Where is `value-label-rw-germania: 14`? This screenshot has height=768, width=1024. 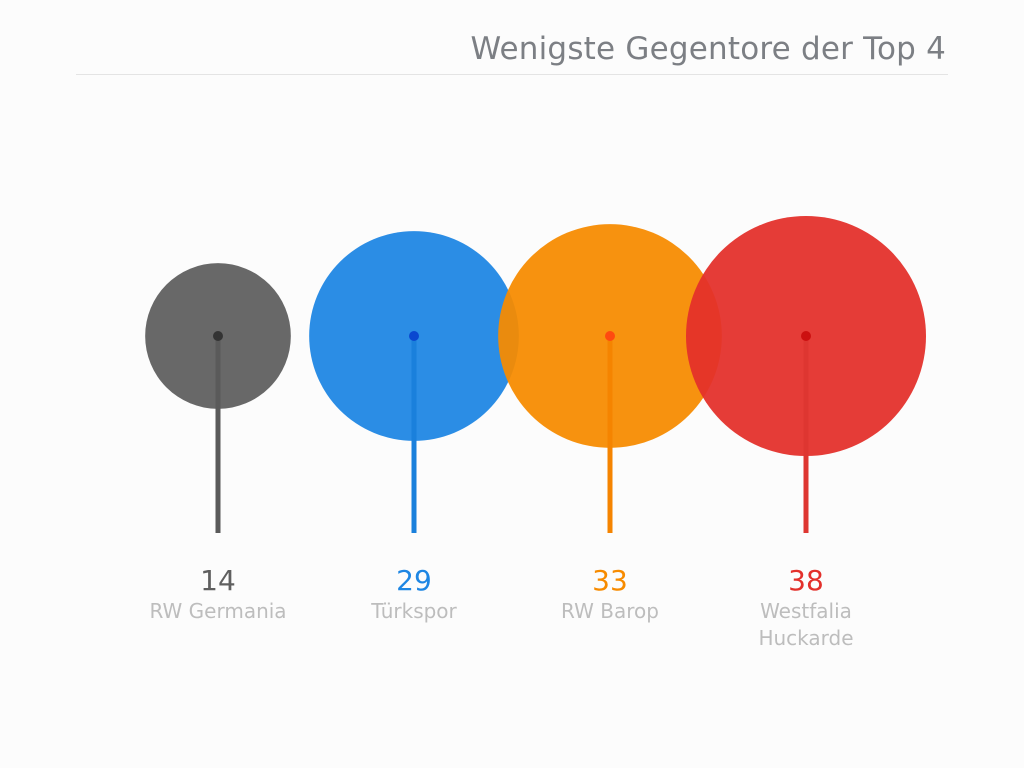
value-label-rw-germania: 14 is located at coordinates (218, 580).